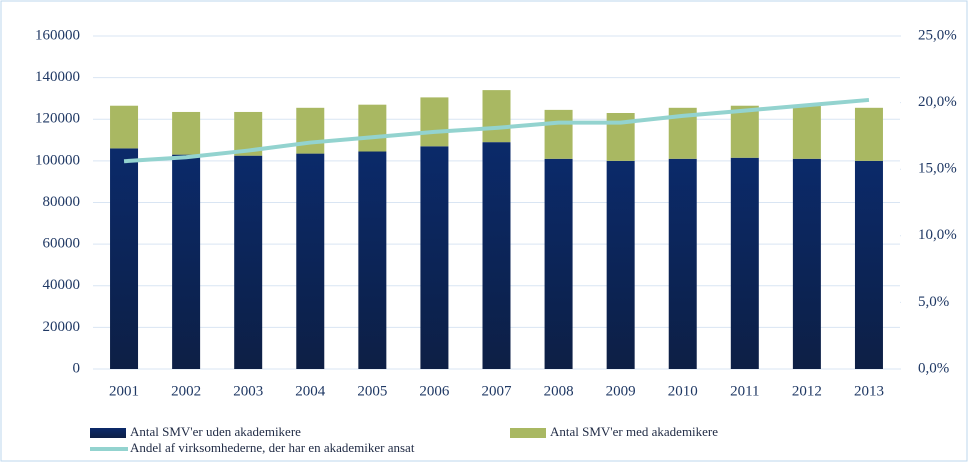 The height and width of the screenshot is (468, 969). I want to click on line-series, so click(496, 130).